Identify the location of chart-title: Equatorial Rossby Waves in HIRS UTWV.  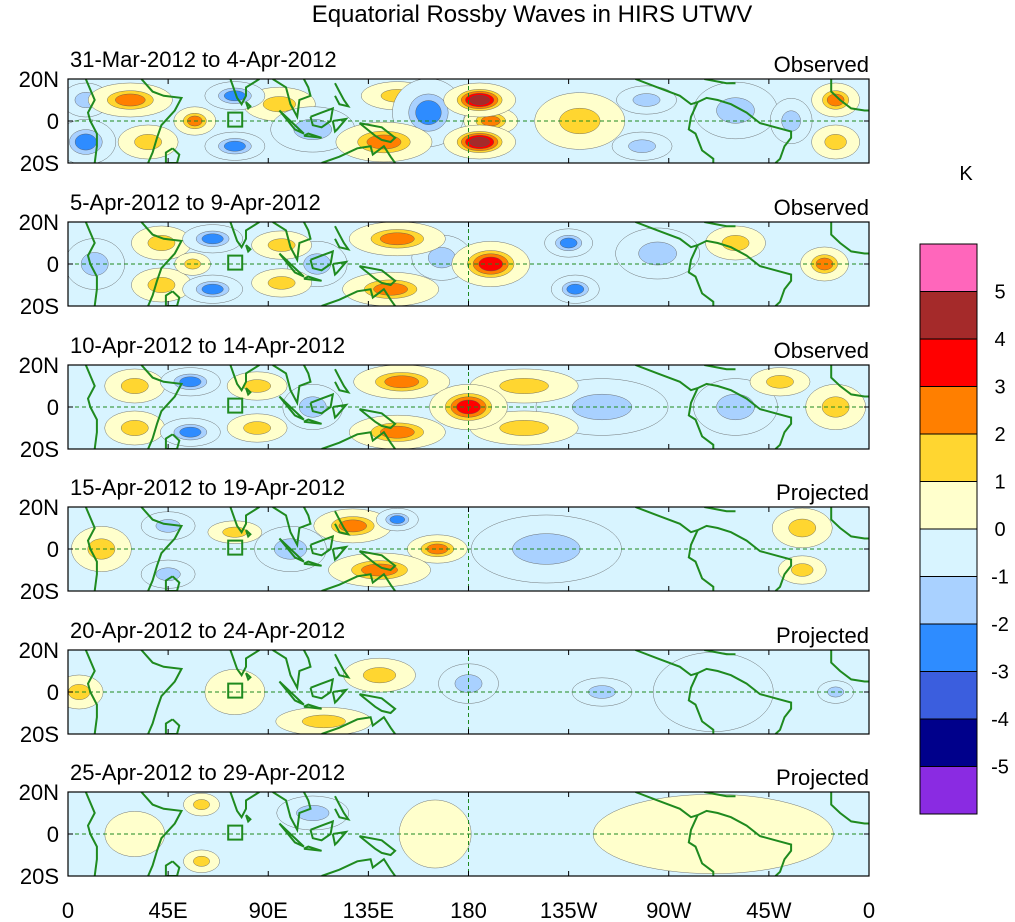
(532, 14).